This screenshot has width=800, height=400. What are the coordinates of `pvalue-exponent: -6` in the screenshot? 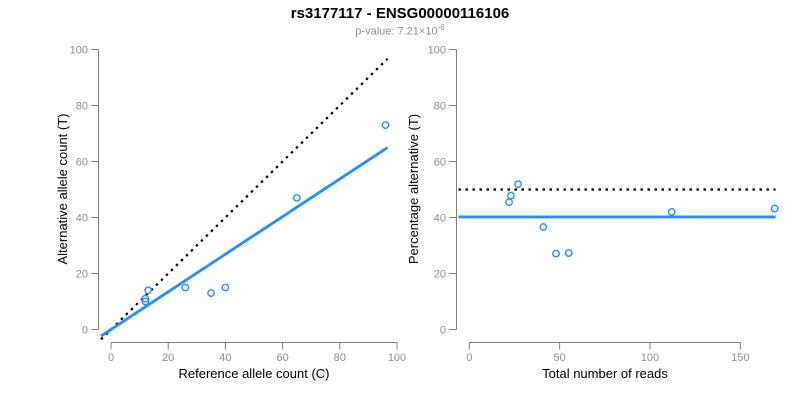 It's located at (441, 27).